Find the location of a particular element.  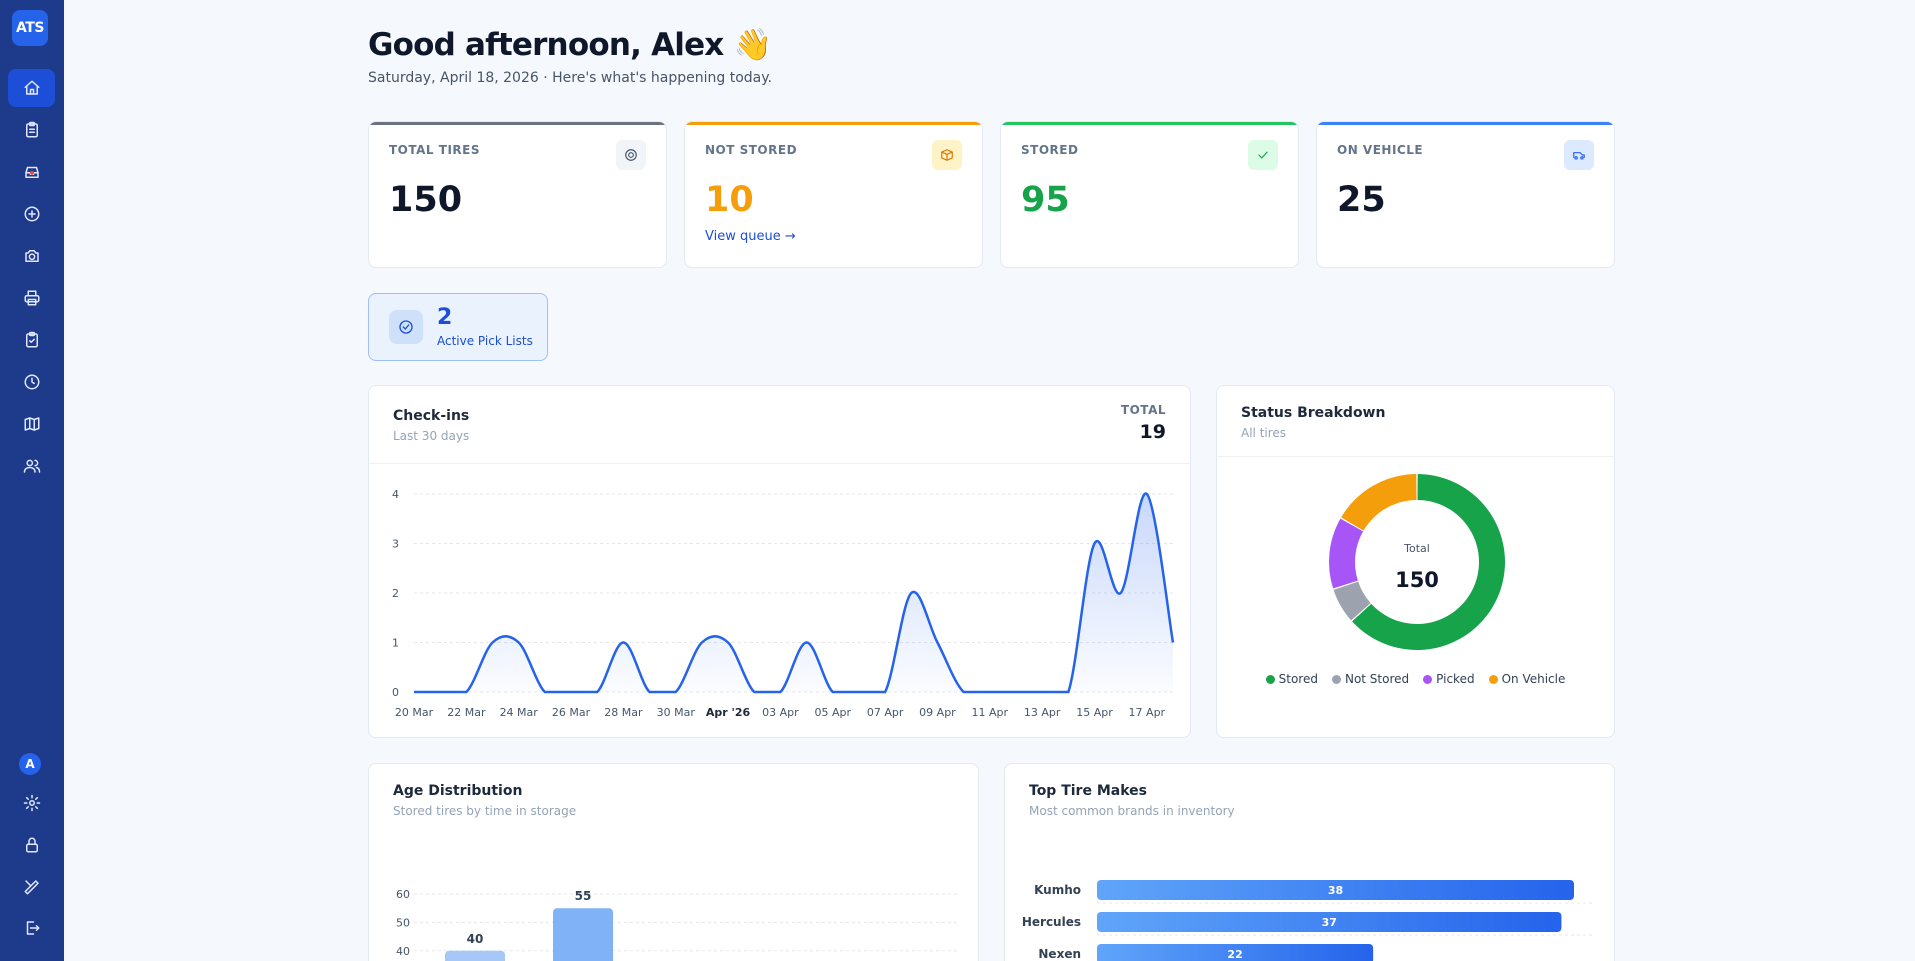

age-bar is located at coordinates (583, 934).